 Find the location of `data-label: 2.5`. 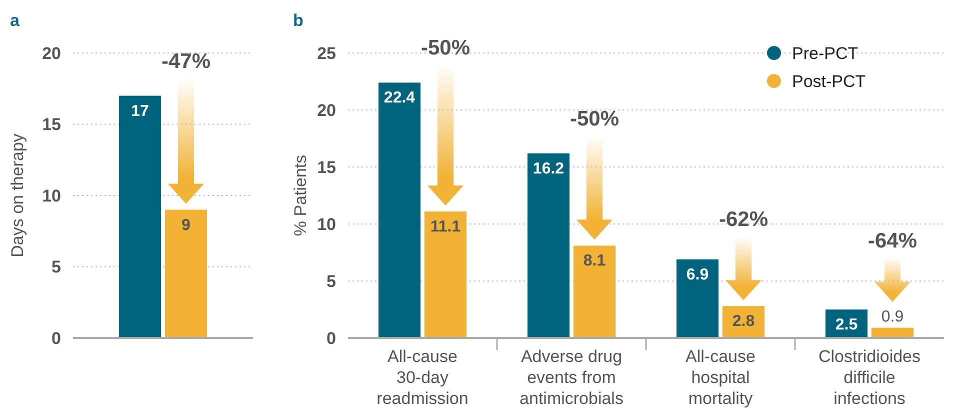

data-label: 2.5 is located at coordinates (846, 325).